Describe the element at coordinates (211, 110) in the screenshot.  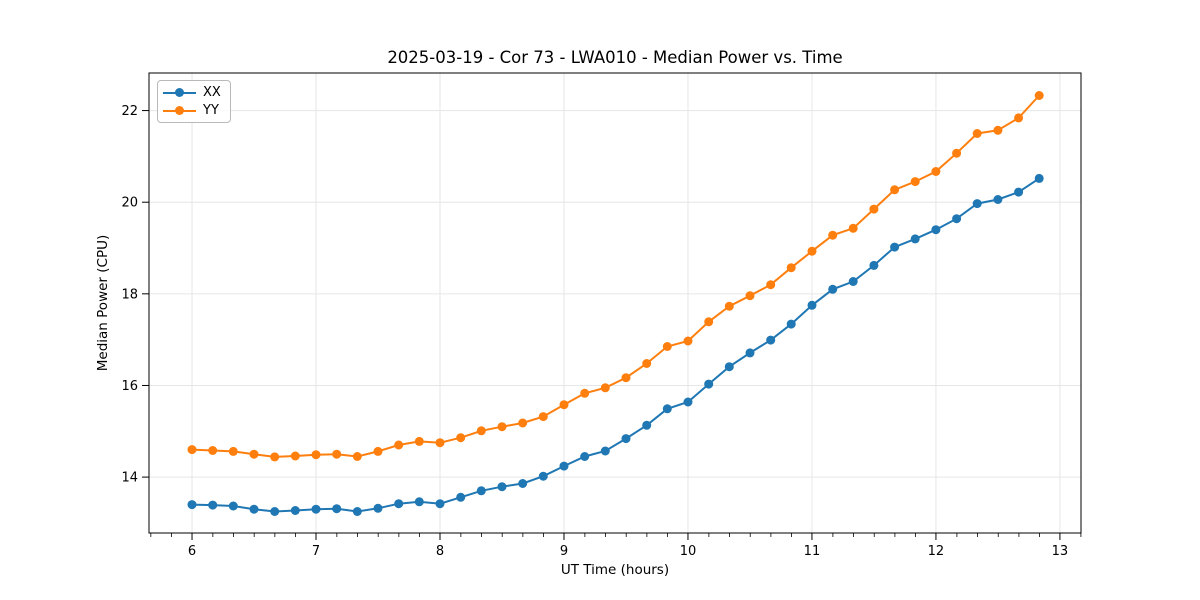
I see `legend-label: YY` at that location.